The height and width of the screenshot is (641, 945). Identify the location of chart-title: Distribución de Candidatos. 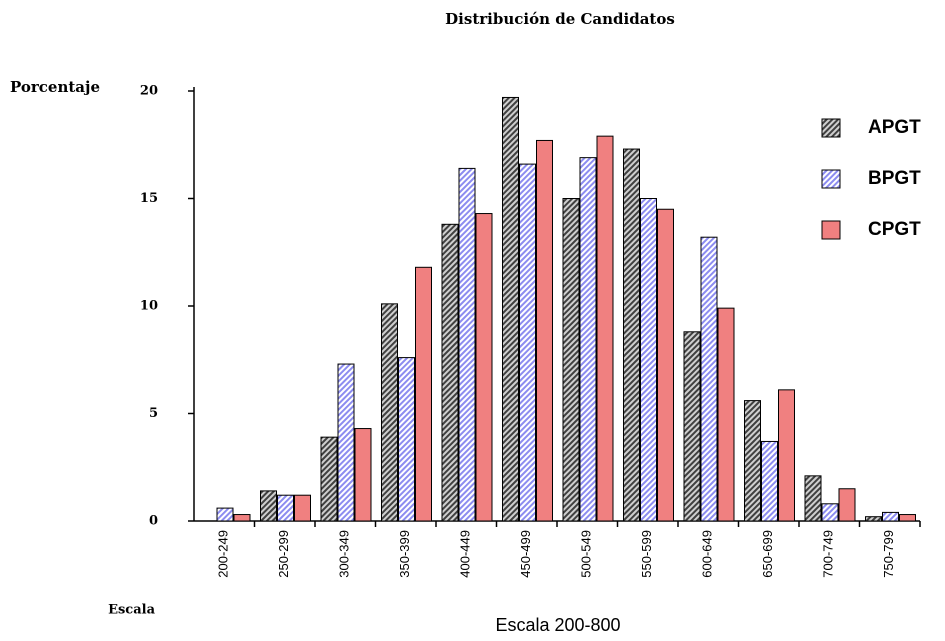
(560, 19).